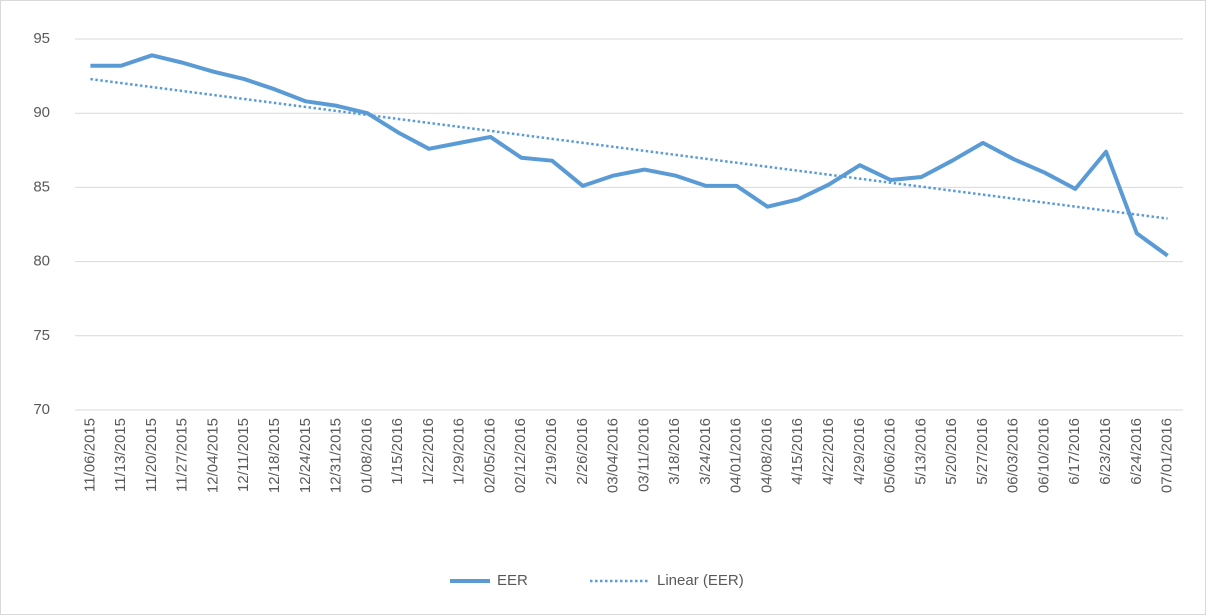  What do you see at coordinates (41, 186) in the screenshot?
I see `y-tick-label: 85` at bounding box center [41, 186].